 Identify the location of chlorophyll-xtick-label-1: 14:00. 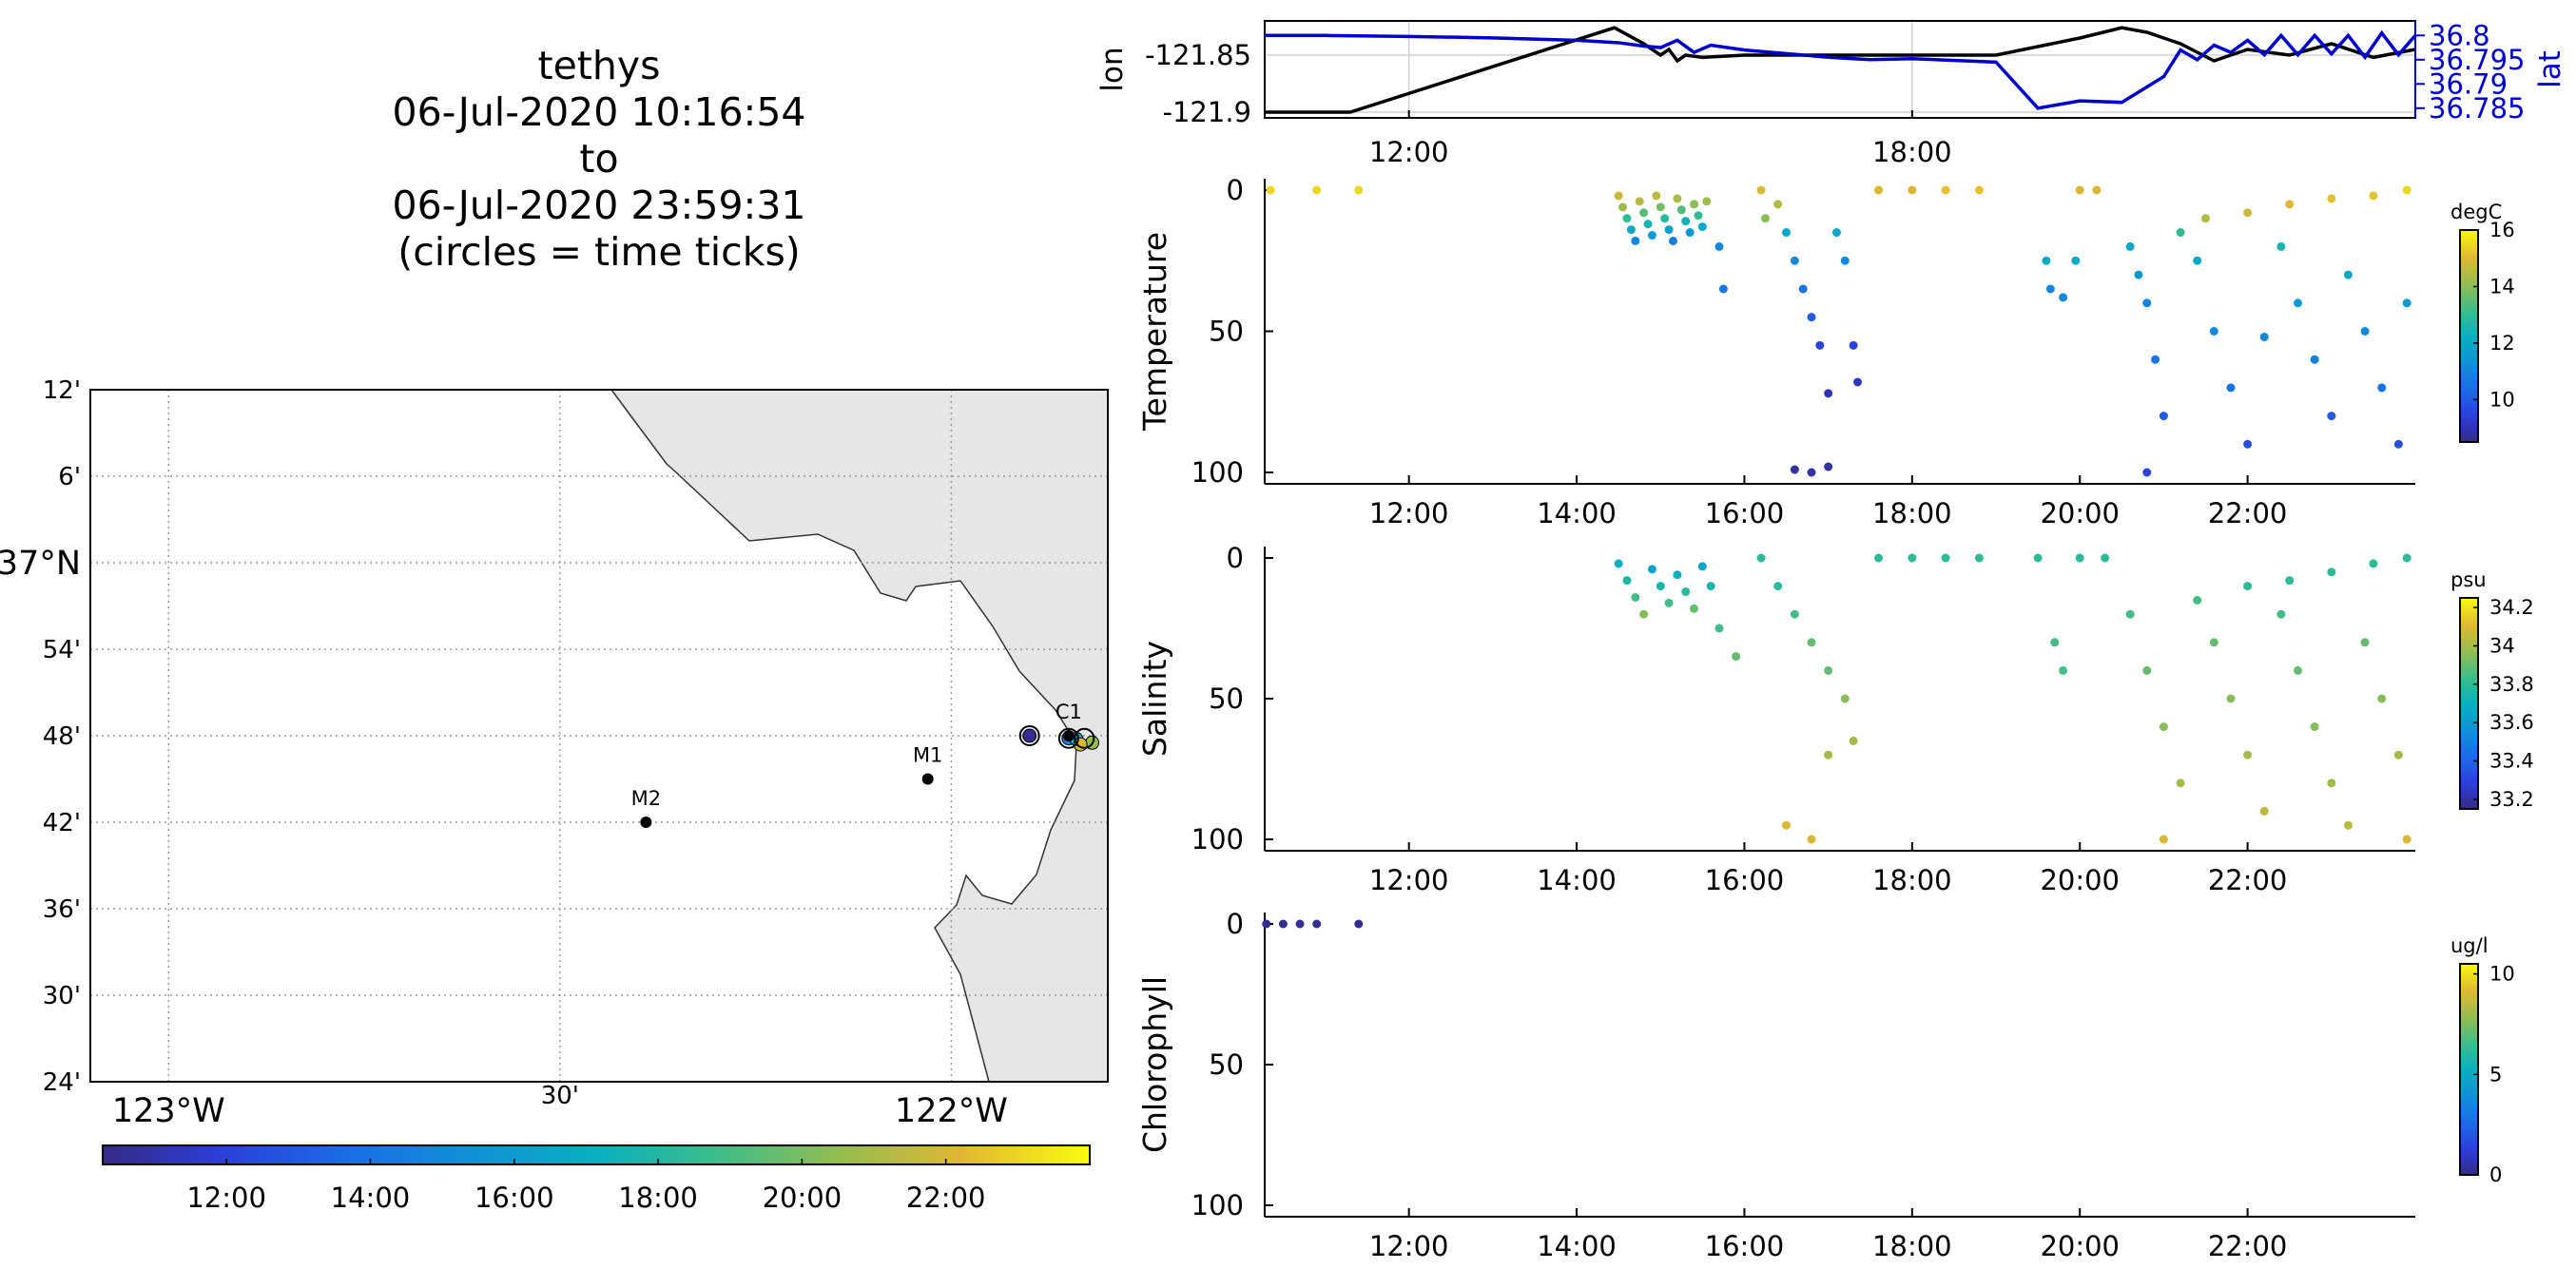
(1577, 1246).